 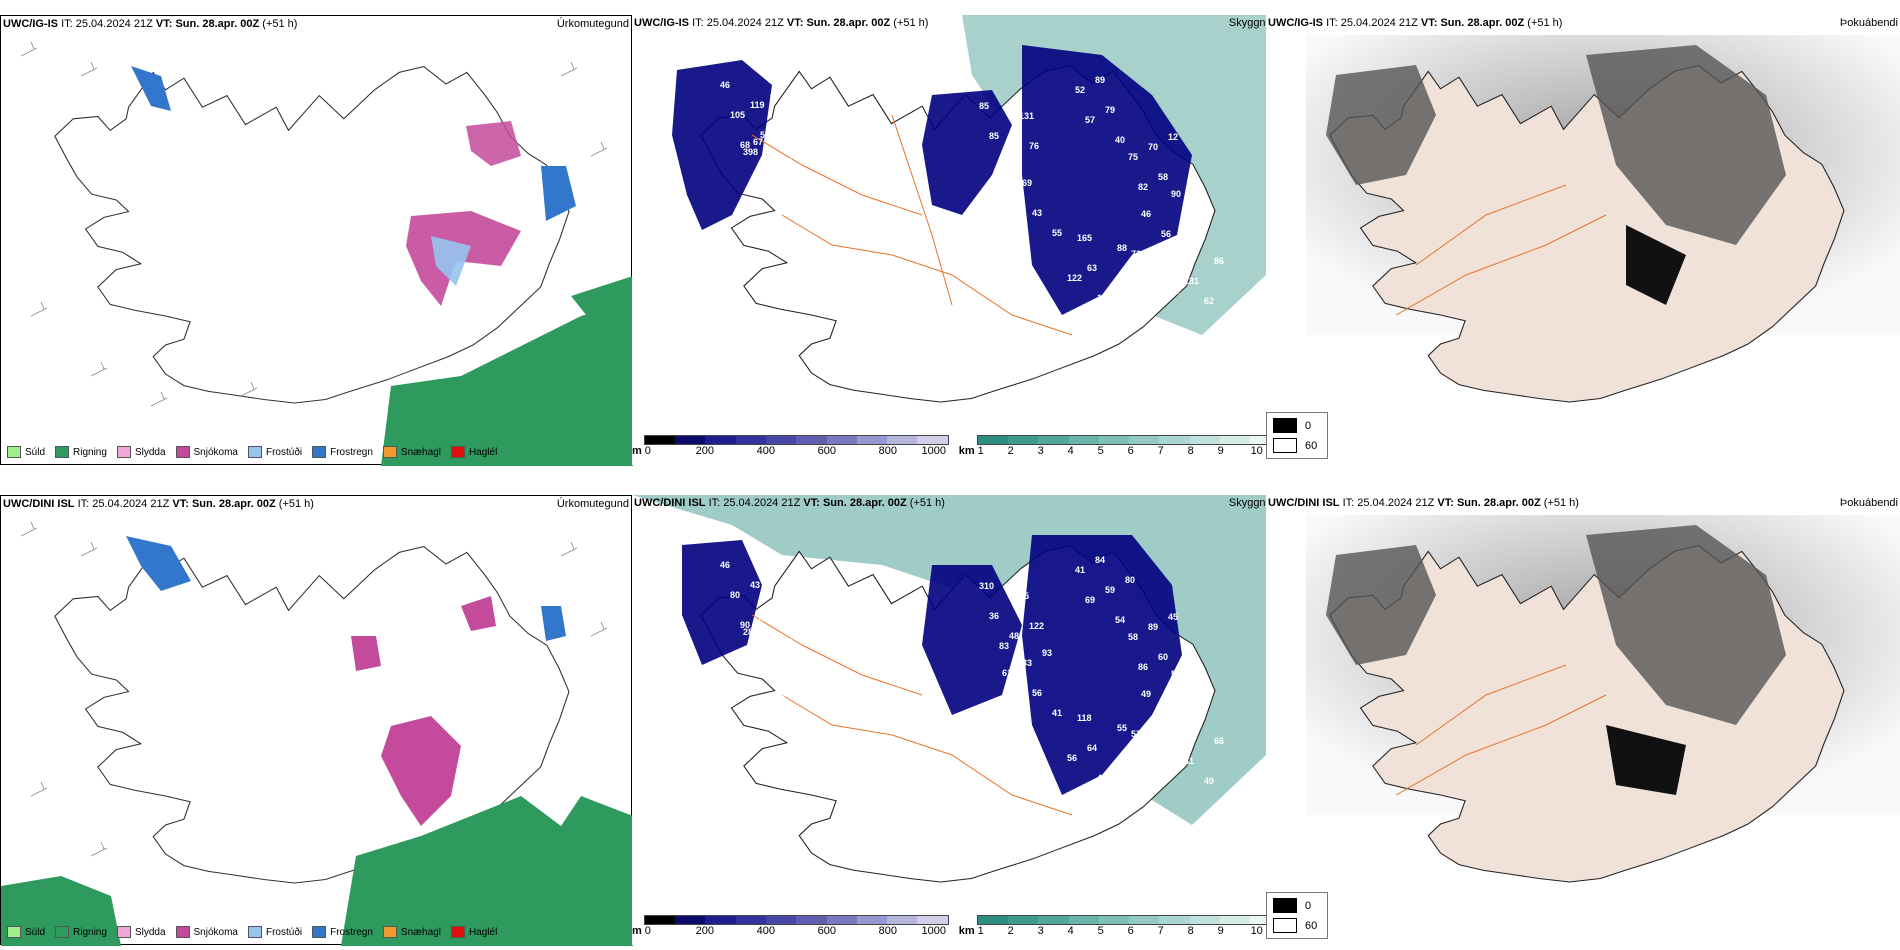 I want to click on panel-type-label: Skyggni, so click(x=1248, y=23).